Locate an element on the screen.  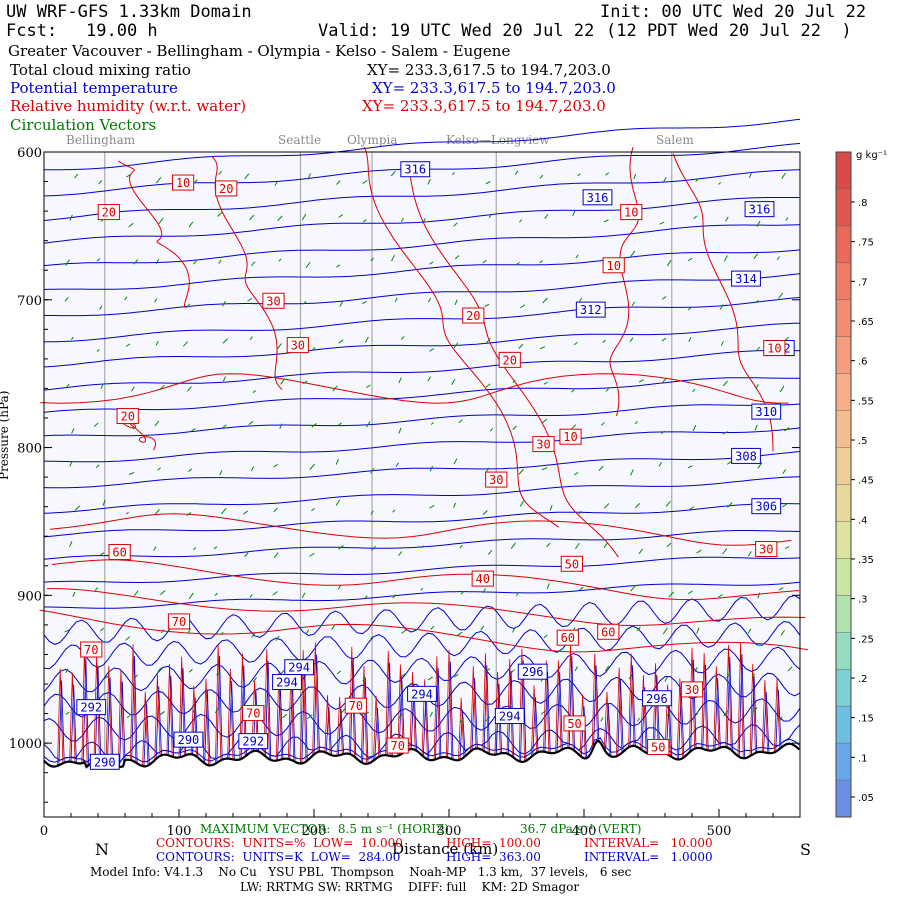
y-axis-label: Pressure (hPa) is located at coordinates (5, 435).